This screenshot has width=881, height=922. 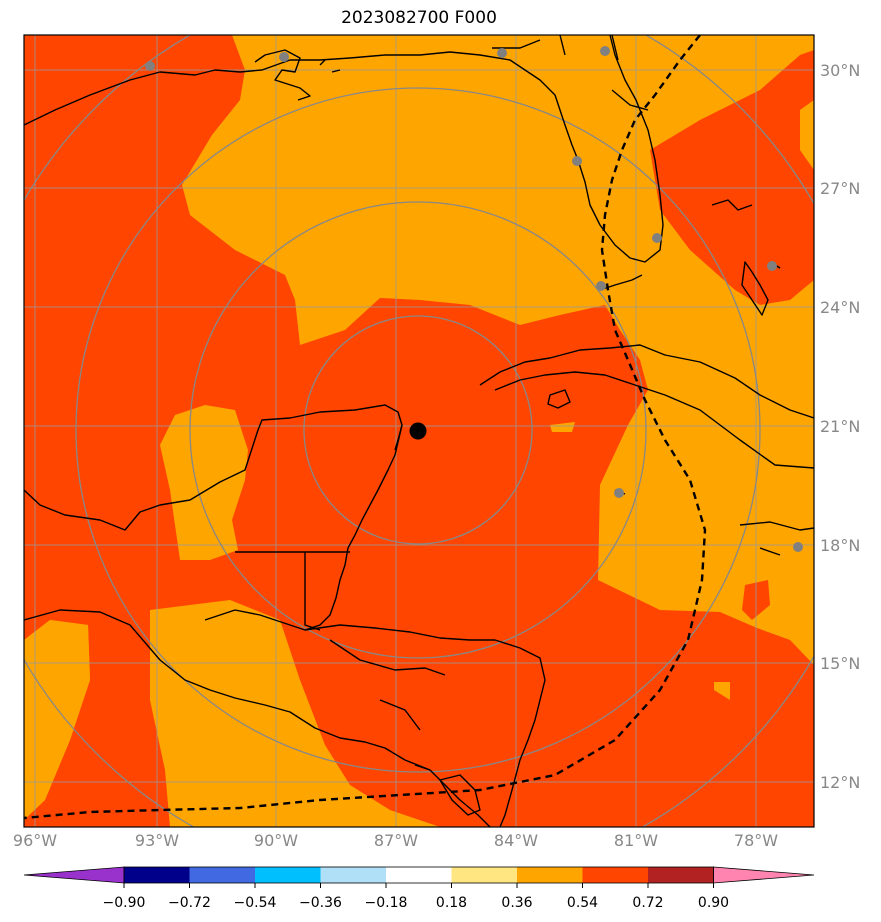 I want to click on lat-tick-label: 24°N, so click(x=840, y=307).